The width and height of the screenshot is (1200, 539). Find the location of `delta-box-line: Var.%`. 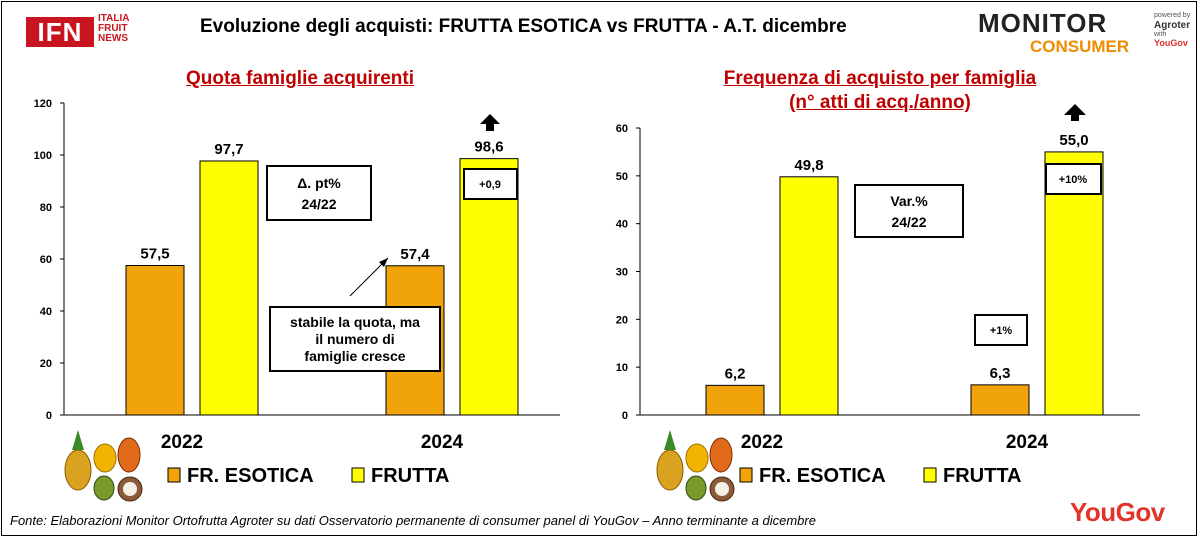

delta-box-line: Var.% is located at coordinates (909, 201).